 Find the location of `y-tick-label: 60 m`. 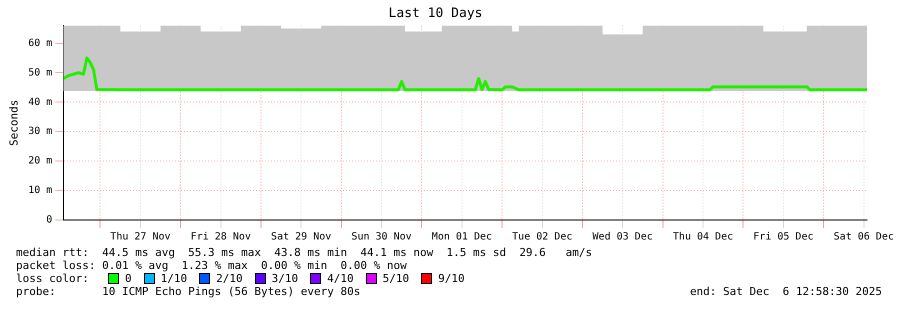

y-tick-label: 60 m is located at coordinates (40, 43).